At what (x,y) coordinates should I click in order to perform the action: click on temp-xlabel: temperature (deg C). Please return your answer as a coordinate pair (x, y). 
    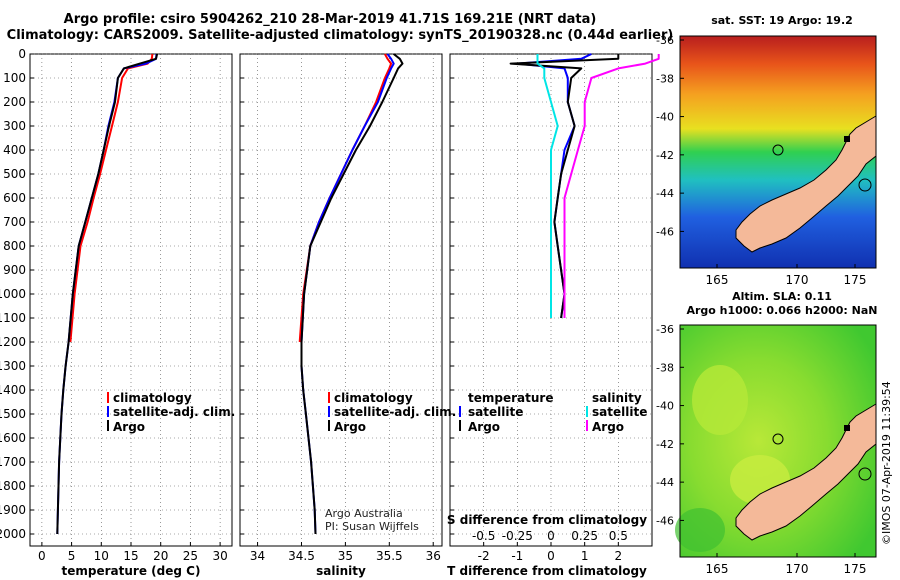
    Looking at the image, I should click on (131, 571).